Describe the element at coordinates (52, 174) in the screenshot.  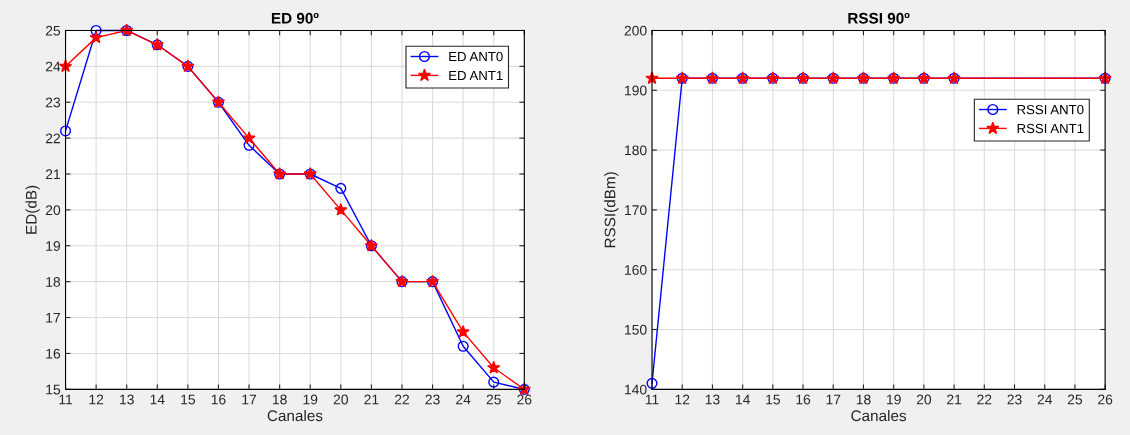
I see `y-tick-label: 21` at that location.